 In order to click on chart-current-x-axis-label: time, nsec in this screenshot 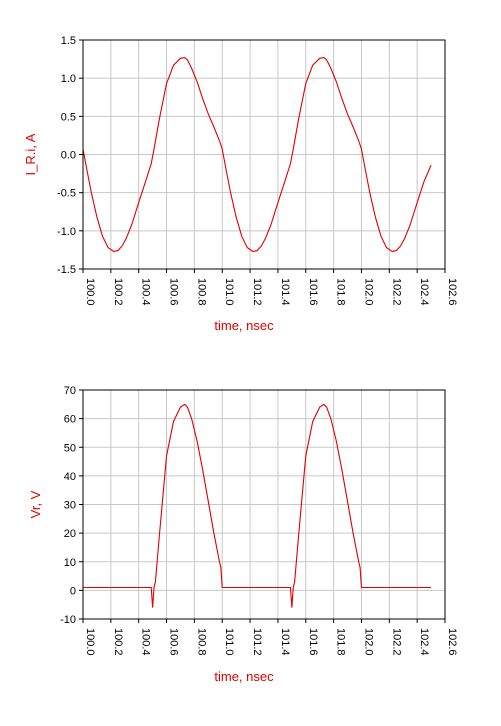, I will do `click(244, 325)`.